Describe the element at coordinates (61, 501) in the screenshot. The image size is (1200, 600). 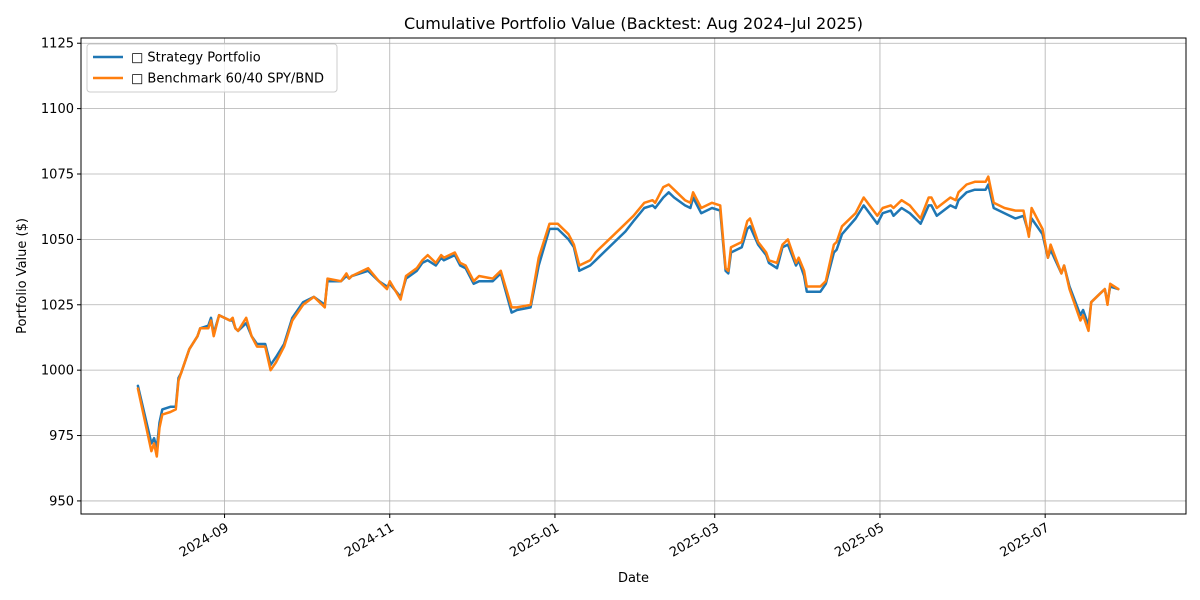
I see `y-tick-label: 950` at that location.